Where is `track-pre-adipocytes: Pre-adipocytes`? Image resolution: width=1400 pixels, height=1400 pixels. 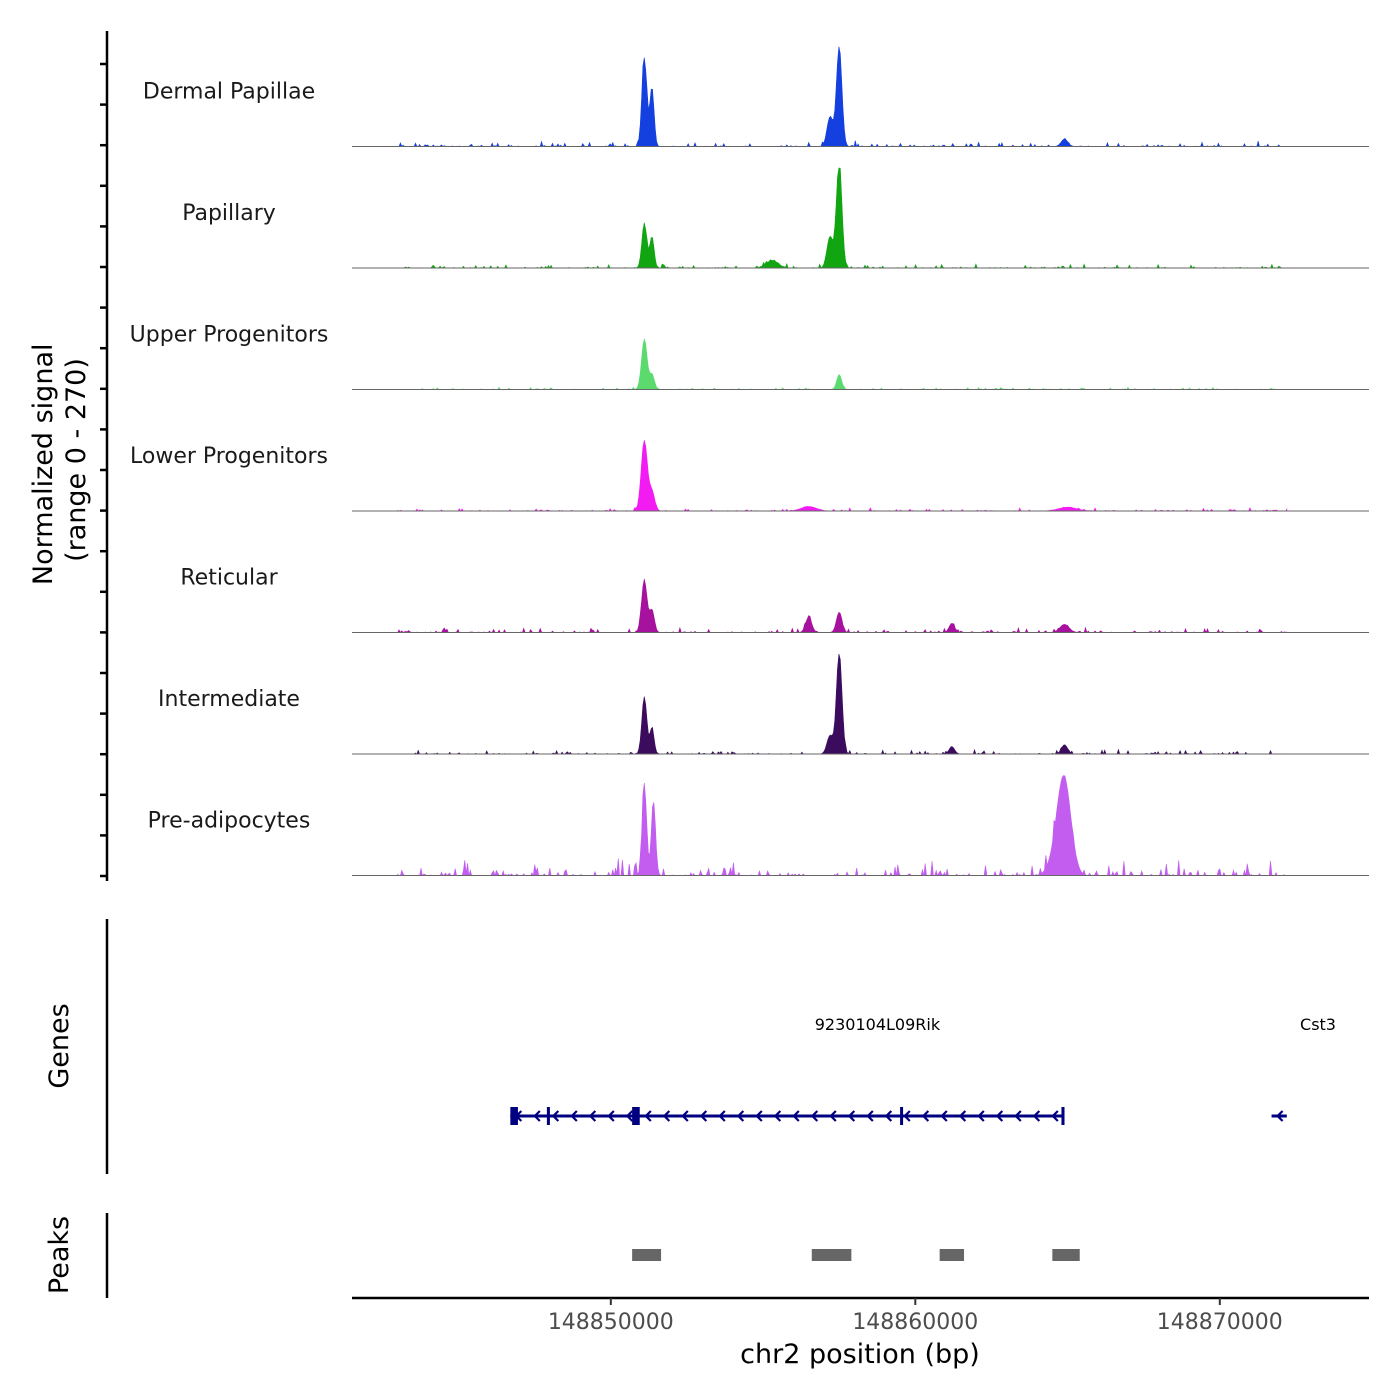 track-pre-adipocytes: Pre-adipocytes is located at coordinates (758, 826).